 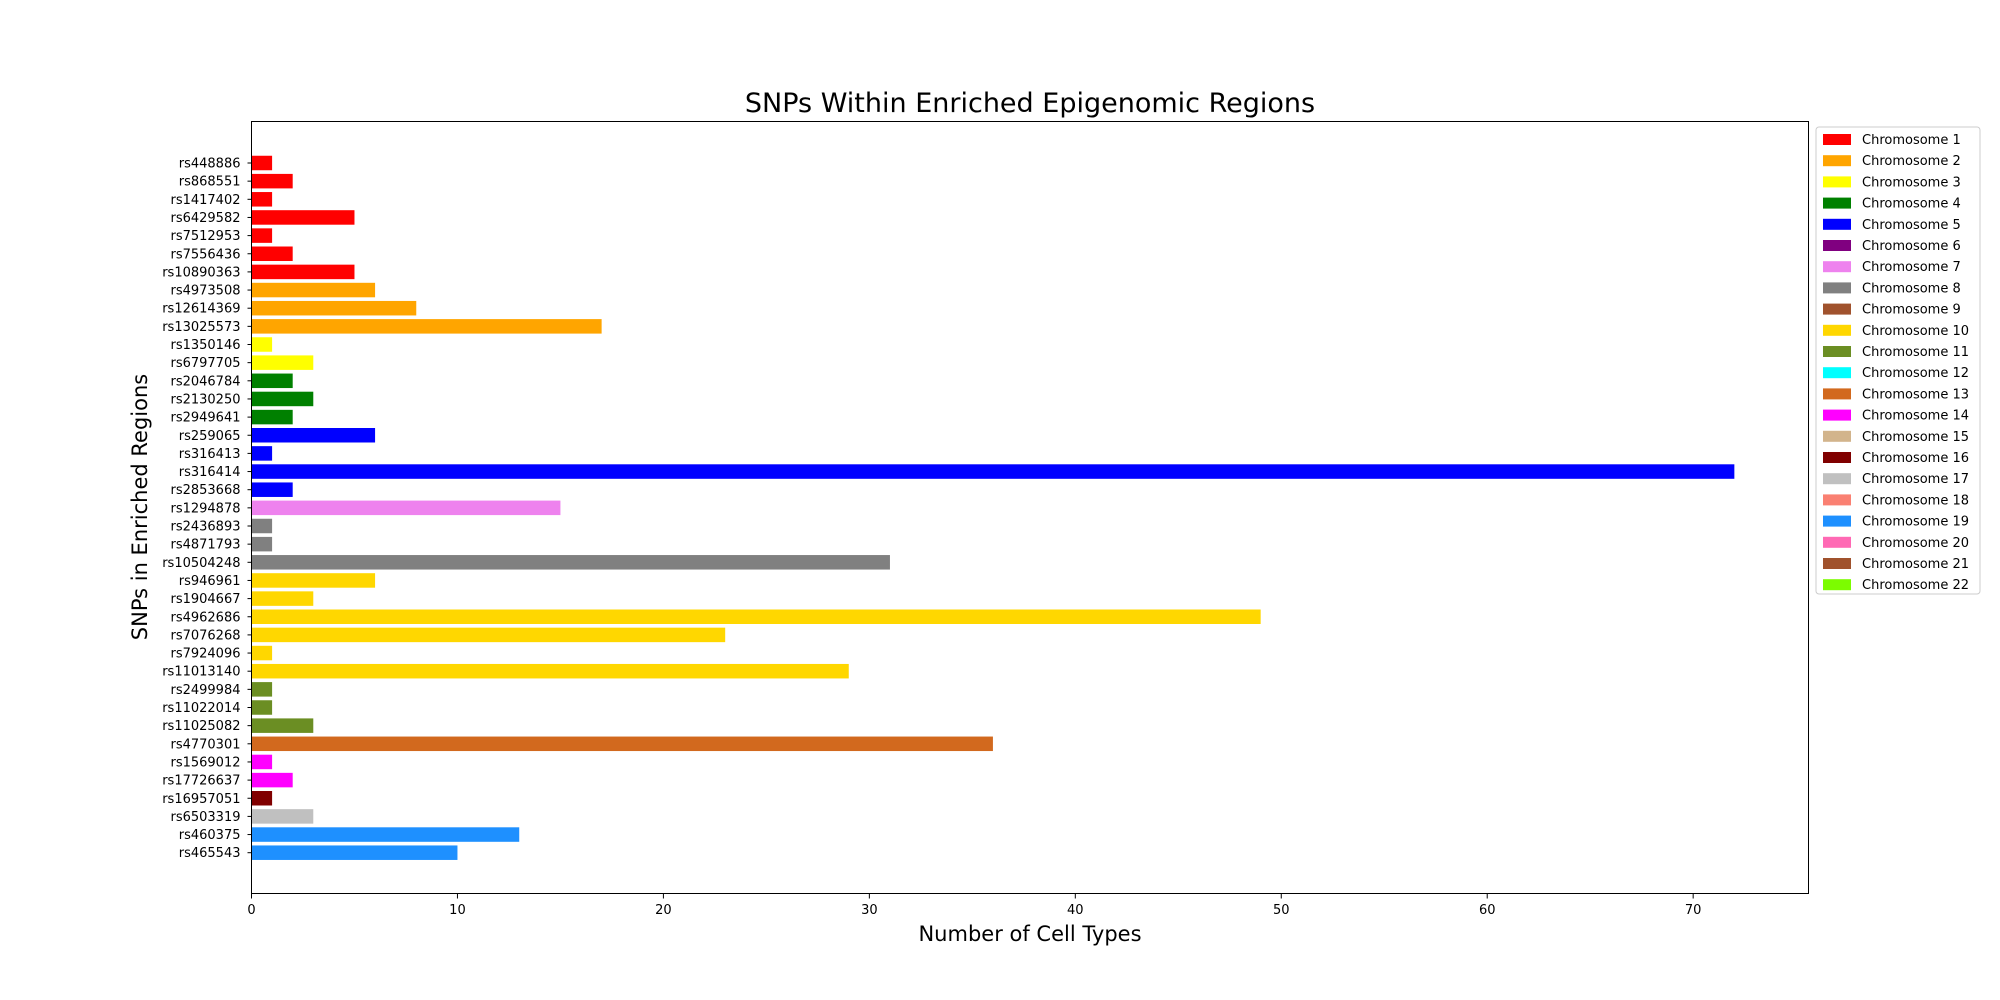 What do you see at coordinates (1911, 267) in the screenshot?
I see `legend-label: Chromosome 7` at bounding box center [1911, 267].